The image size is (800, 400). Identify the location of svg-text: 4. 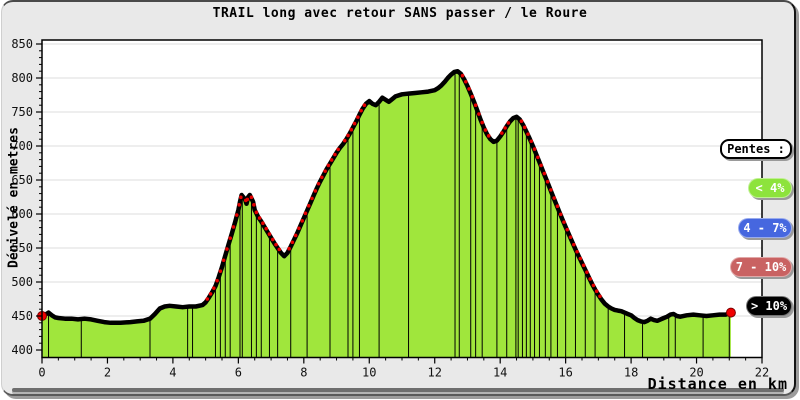
(172, 373).